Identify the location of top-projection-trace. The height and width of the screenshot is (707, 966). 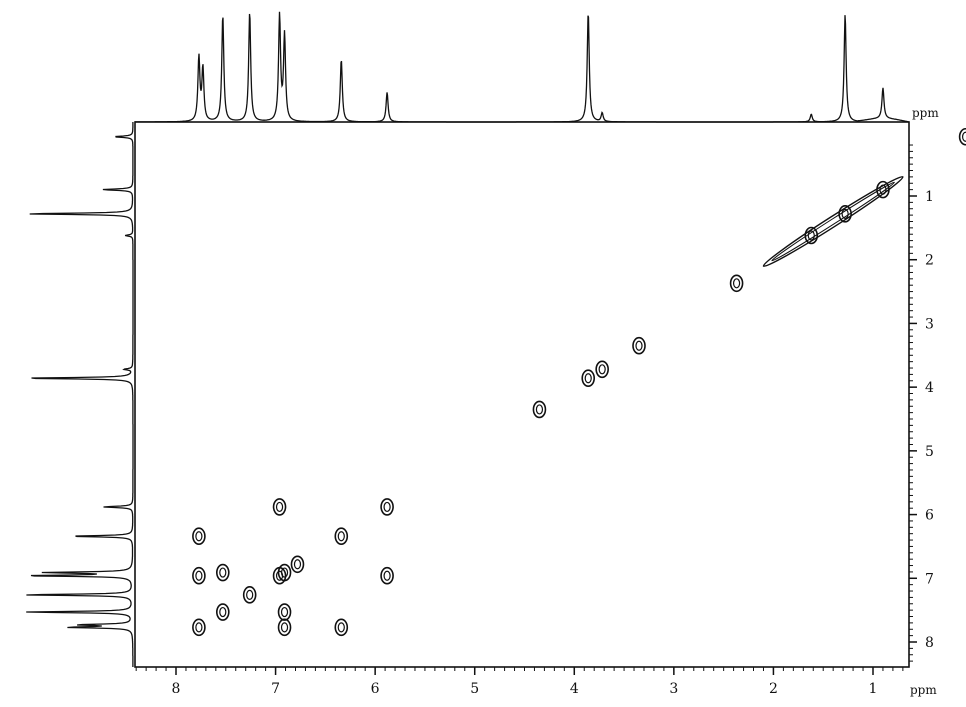
(522, 67).